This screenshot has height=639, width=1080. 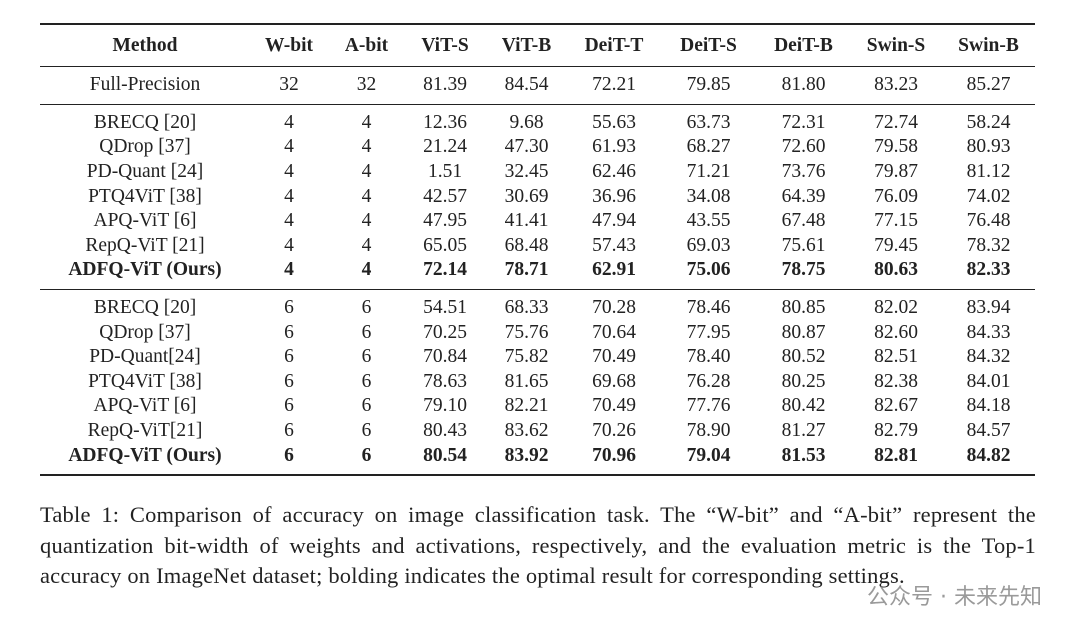 I want to click on value-cell: 80.52, so click(x=803, y=357).